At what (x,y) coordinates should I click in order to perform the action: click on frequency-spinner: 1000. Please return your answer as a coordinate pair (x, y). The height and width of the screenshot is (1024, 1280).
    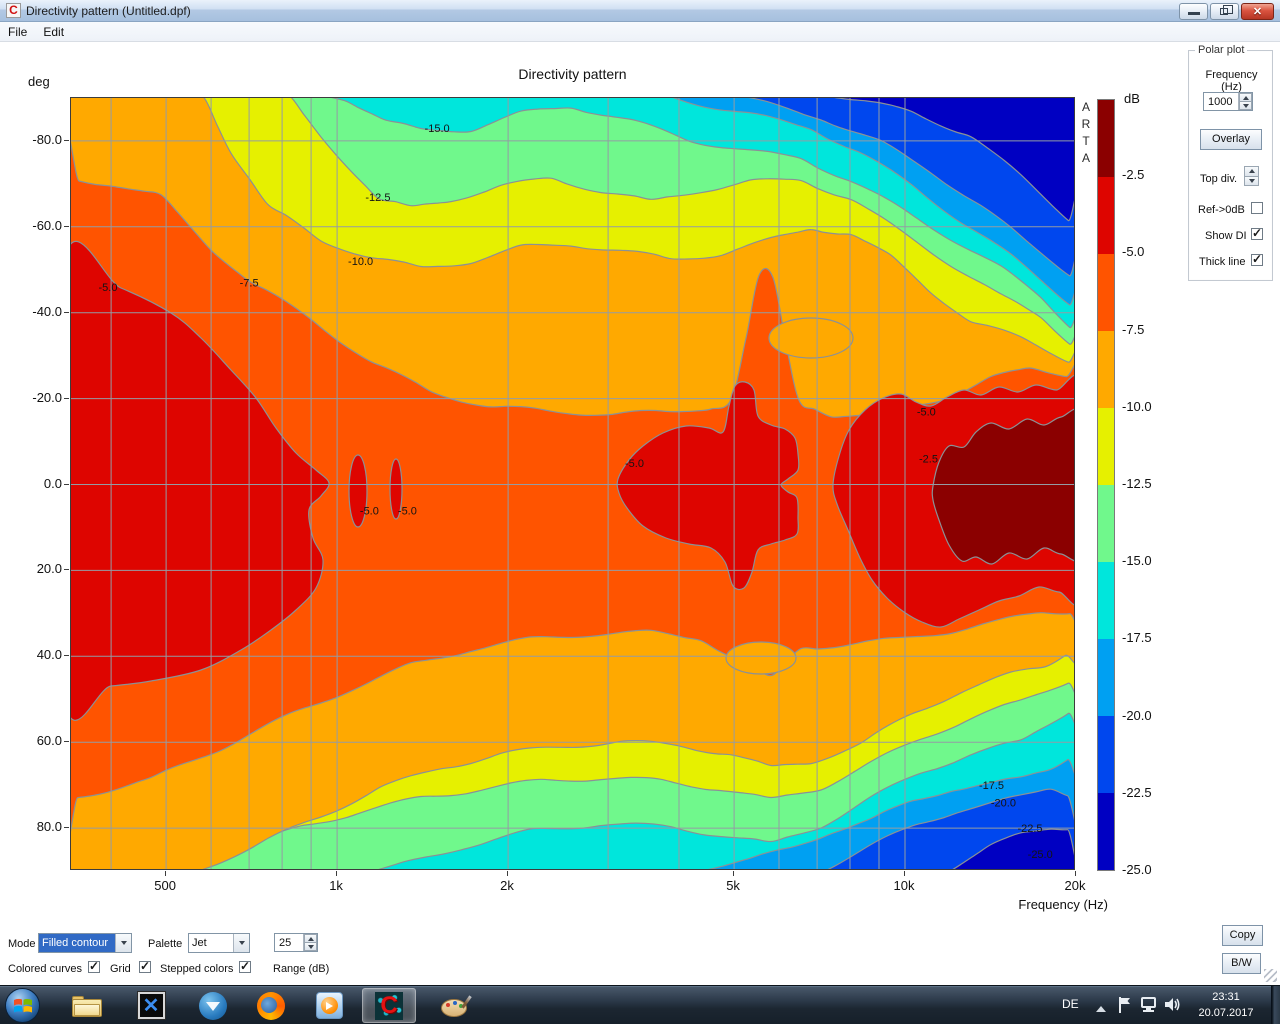
    Looking at the image, I should click on (1228, 101).